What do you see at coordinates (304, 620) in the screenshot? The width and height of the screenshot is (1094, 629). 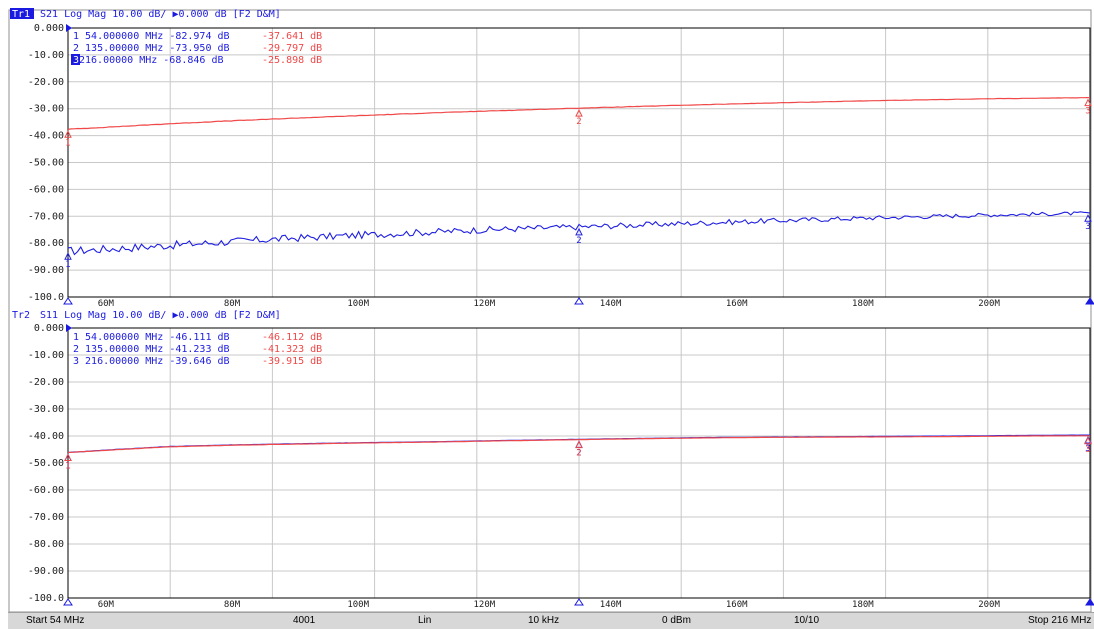 I see `sweep-points: 4001` at bounding box center [304, 620].